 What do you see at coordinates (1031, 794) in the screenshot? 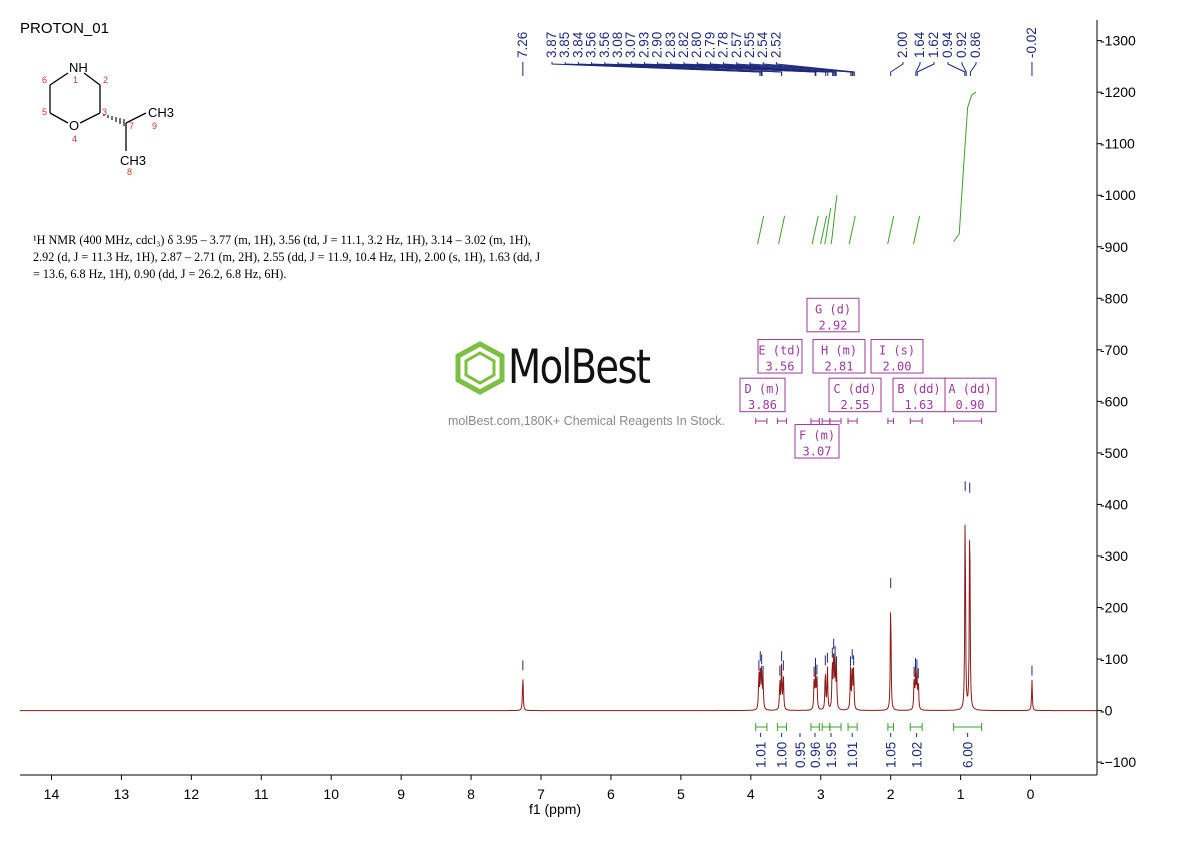
I see `x-tick-label-14: 0` at bounding box center [1031, 794].